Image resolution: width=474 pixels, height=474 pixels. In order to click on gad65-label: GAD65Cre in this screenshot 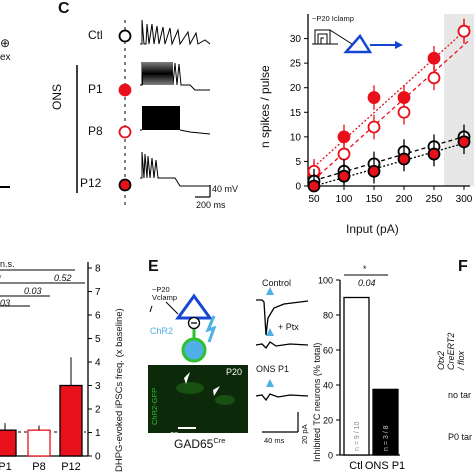, I will do `click(200, 443)`.